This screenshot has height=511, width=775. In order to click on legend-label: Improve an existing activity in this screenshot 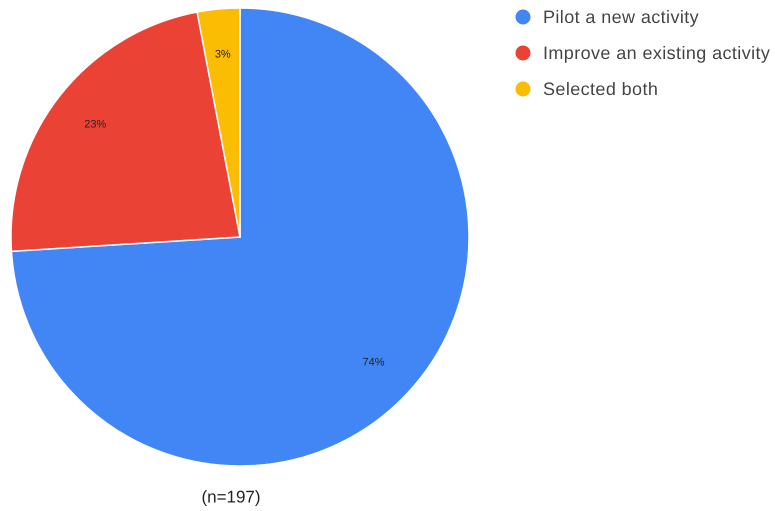, I will do `click(656, 53)`.